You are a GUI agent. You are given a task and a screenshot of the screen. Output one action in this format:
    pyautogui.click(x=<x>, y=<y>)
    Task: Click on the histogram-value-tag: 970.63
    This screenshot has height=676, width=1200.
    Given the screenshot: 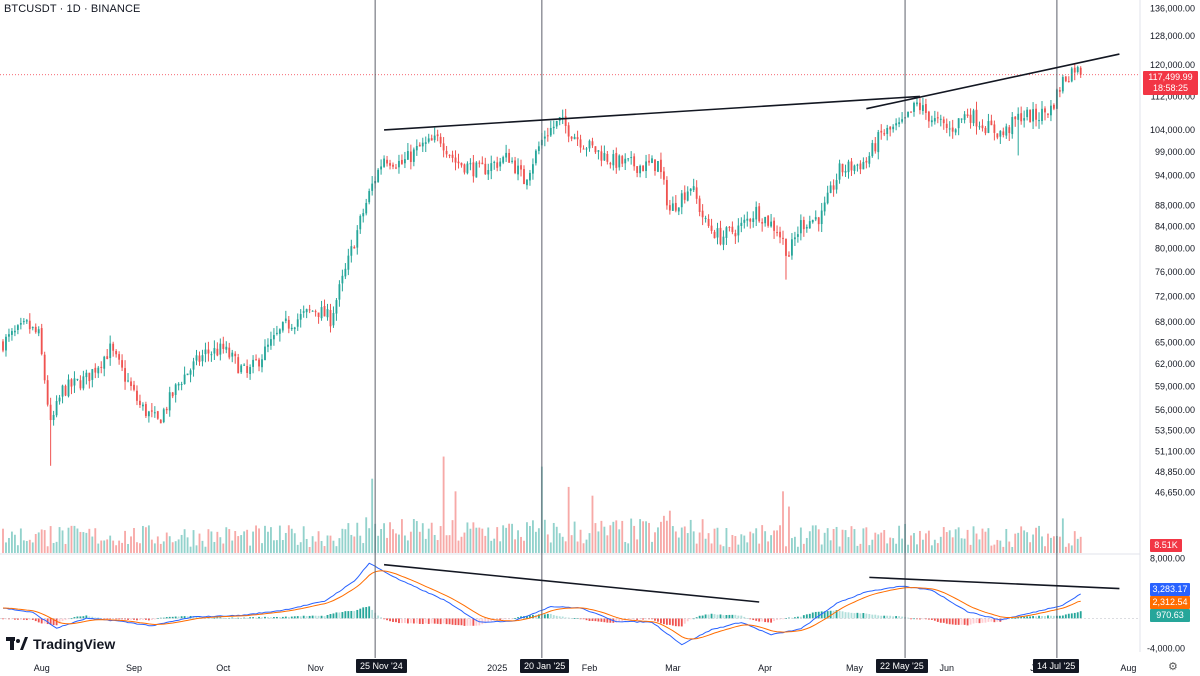 What is the action you would take?
    pyautogui.click(x=1170, y=615)
    